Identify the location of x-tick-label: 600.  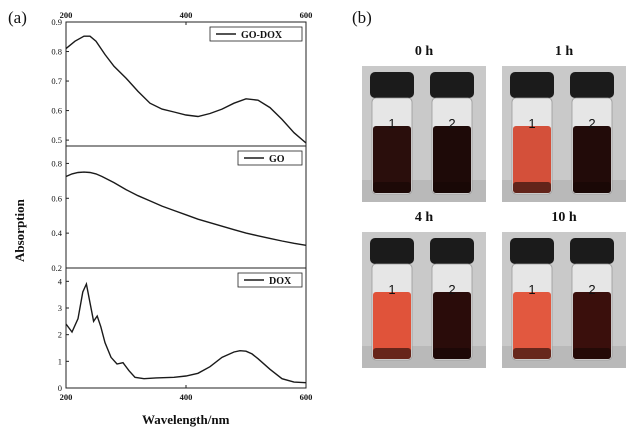
(306, 397).